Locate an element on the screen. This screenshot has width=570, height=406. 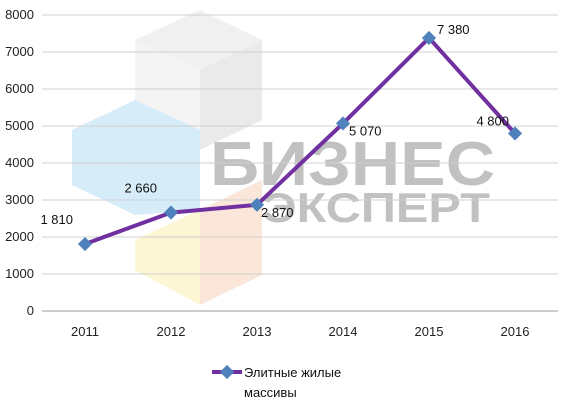
x-axis: 2011 2012 2013 2014 2015 2016 is located at coordinates (300, 331).